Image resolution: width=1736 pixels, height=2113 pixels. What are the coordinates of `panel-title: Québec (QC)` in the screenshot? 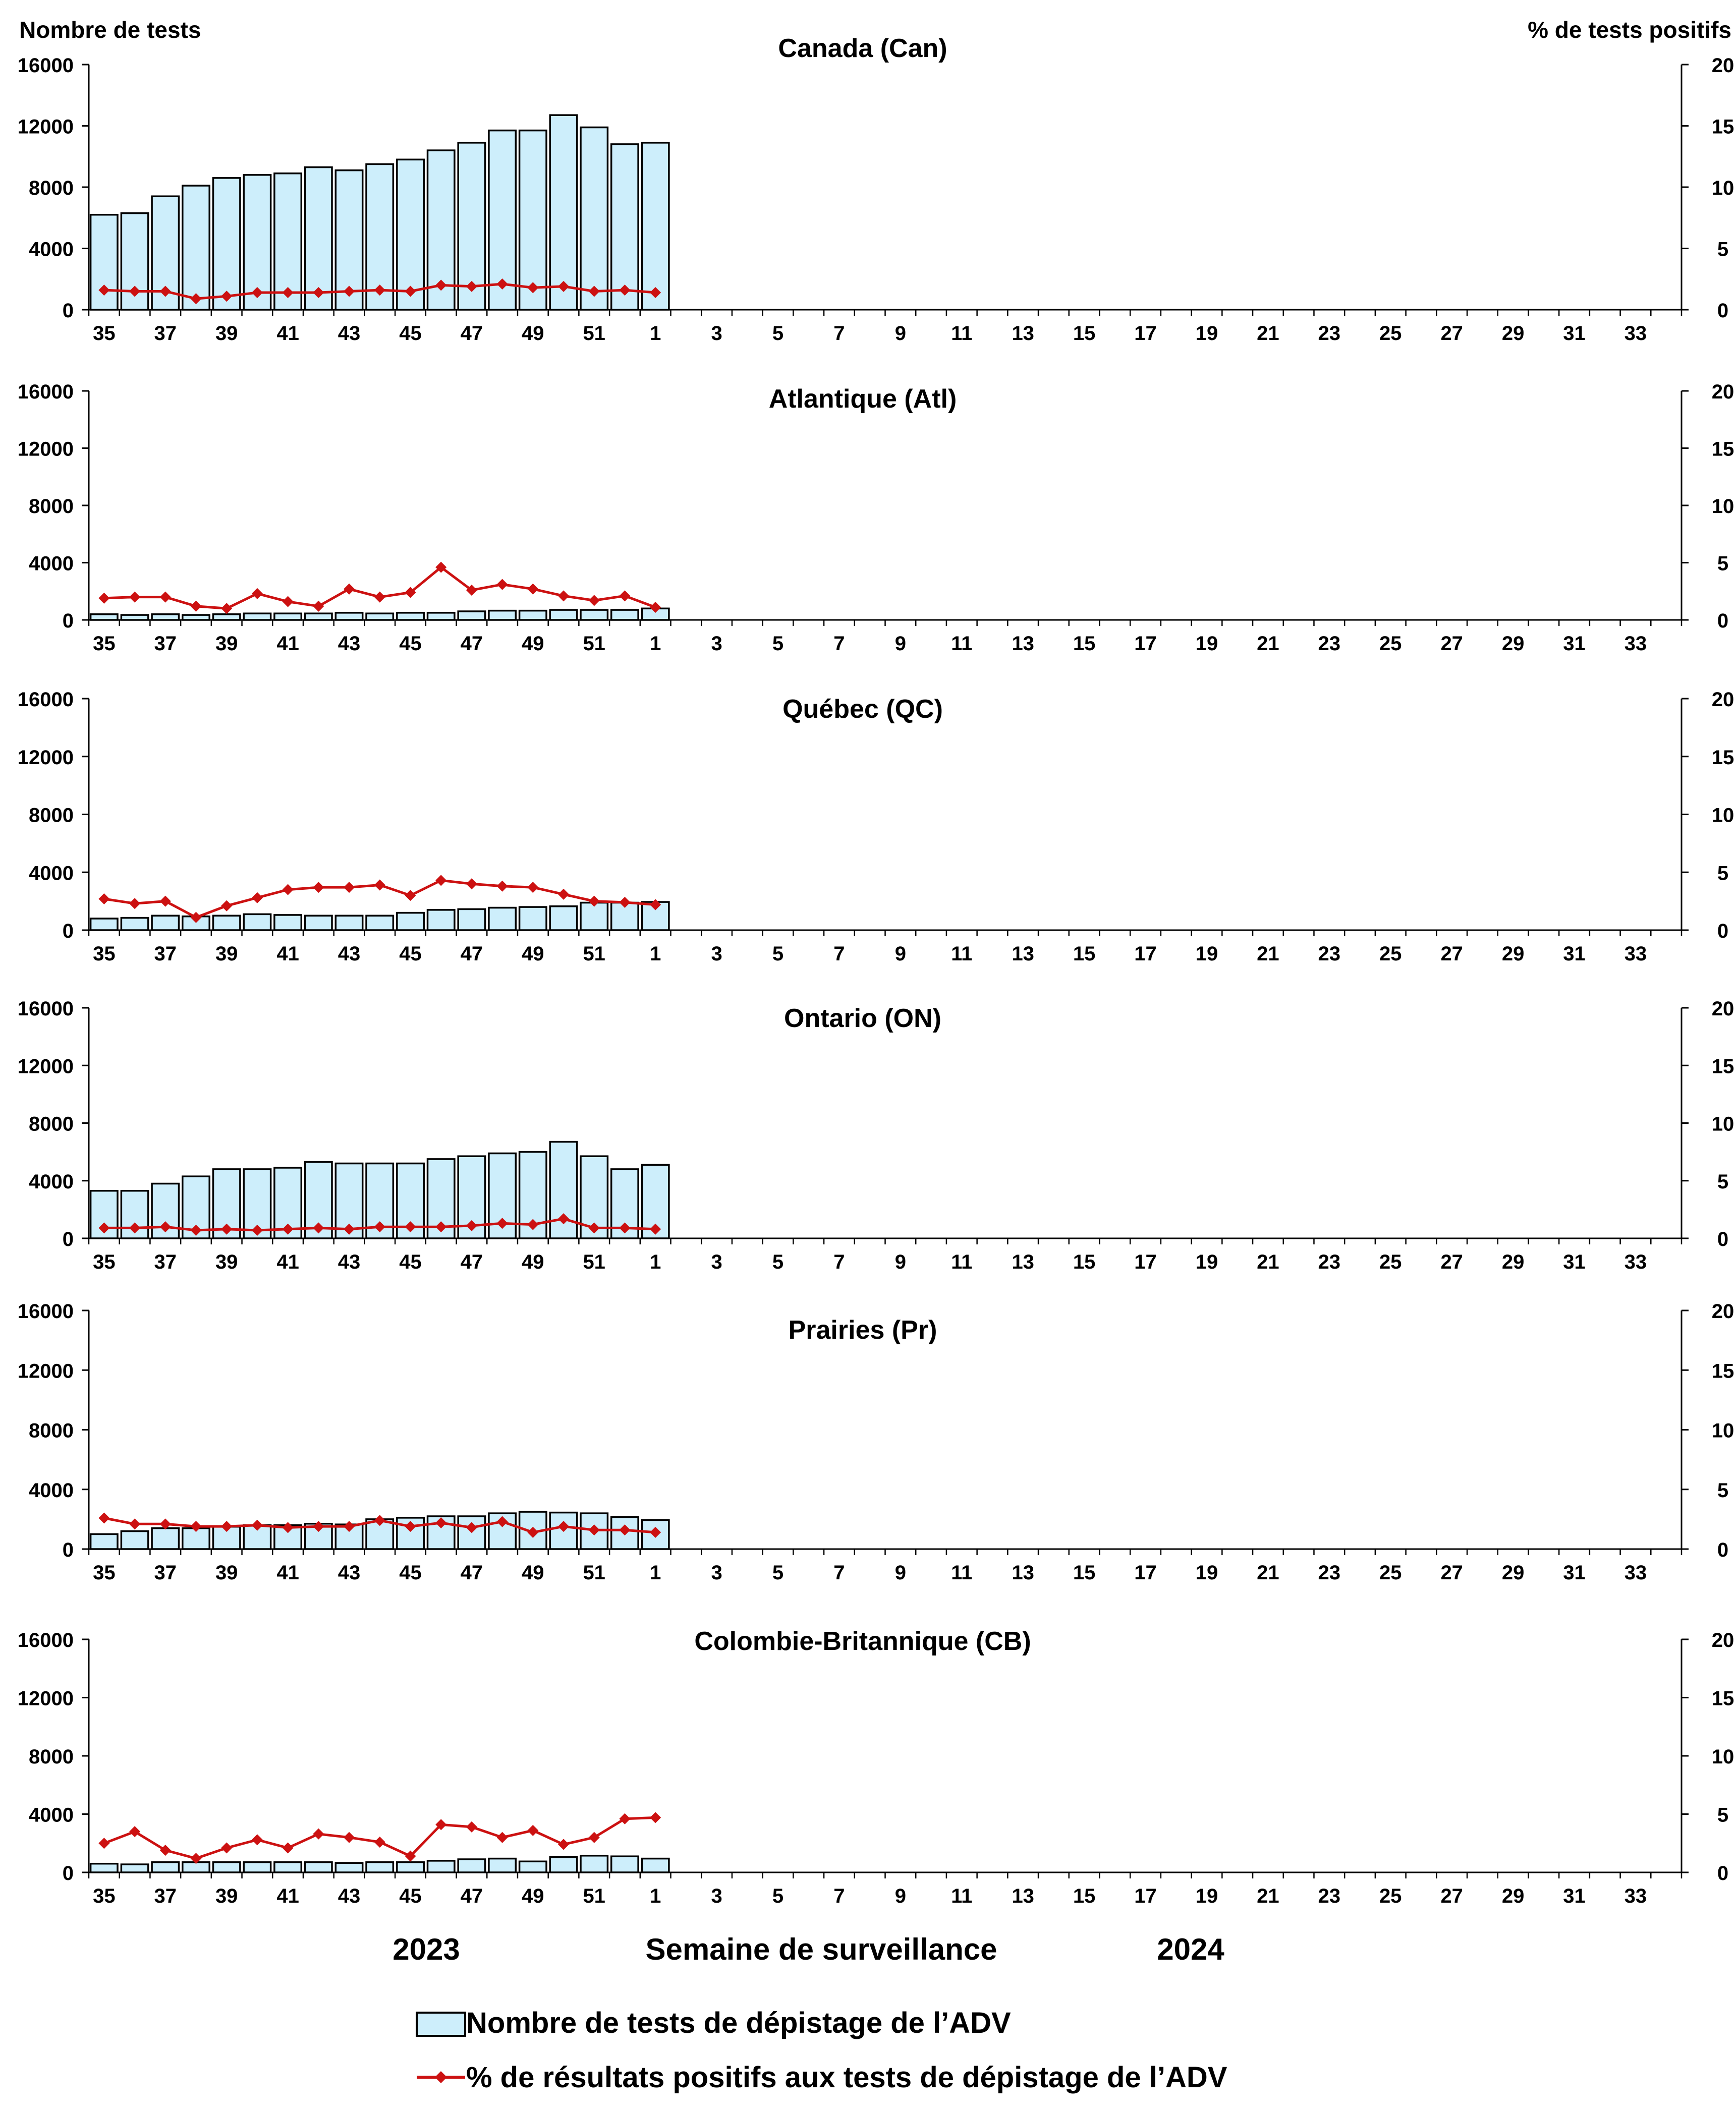 It's located at (862, 709).